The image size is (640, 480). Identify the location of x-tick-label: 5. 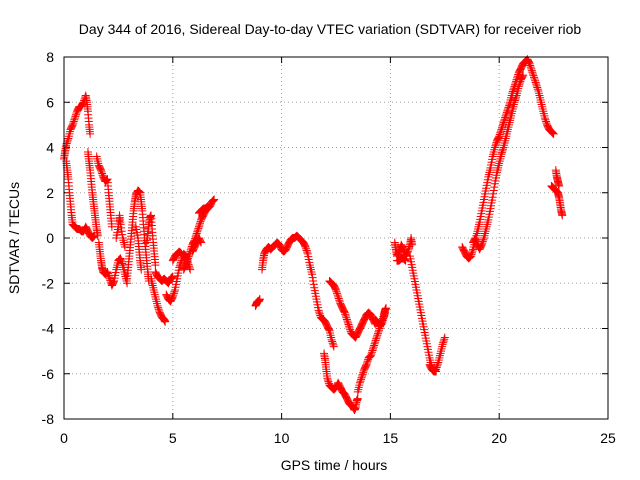
(173, 438).